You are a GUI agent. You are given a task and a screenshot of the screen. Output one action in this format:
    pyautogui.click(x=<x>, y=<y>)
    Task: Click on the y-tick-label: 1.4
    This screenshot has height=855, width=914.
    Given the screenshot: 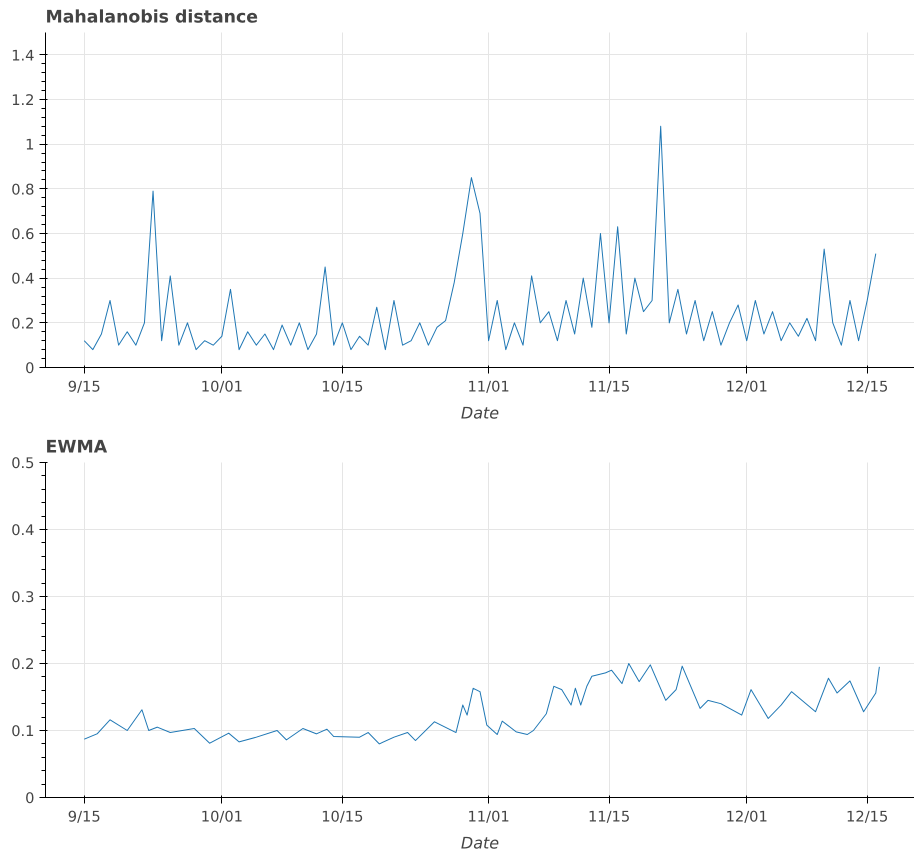 What is the action you would take?
    pyautogui.click(x=23, y=55)
    